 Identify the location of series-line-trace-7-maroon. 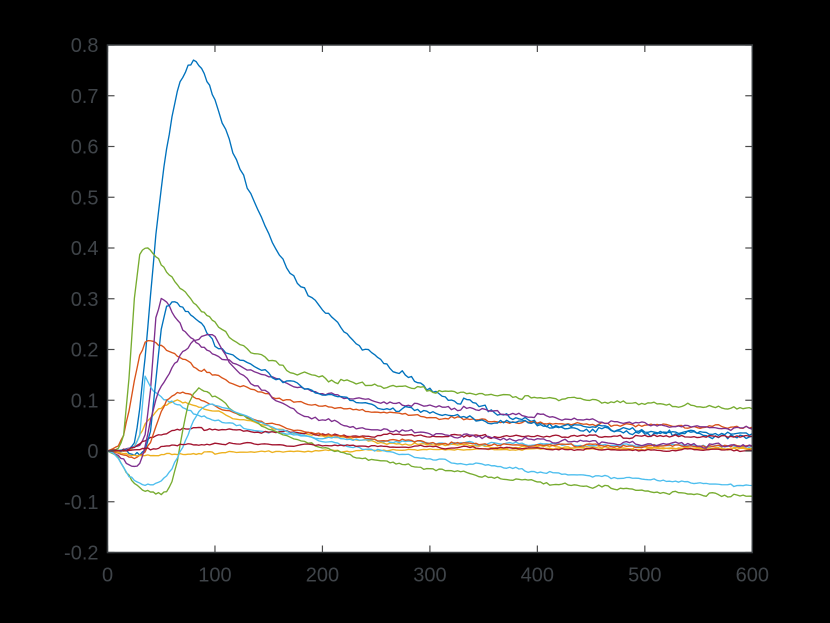
(430, 439).